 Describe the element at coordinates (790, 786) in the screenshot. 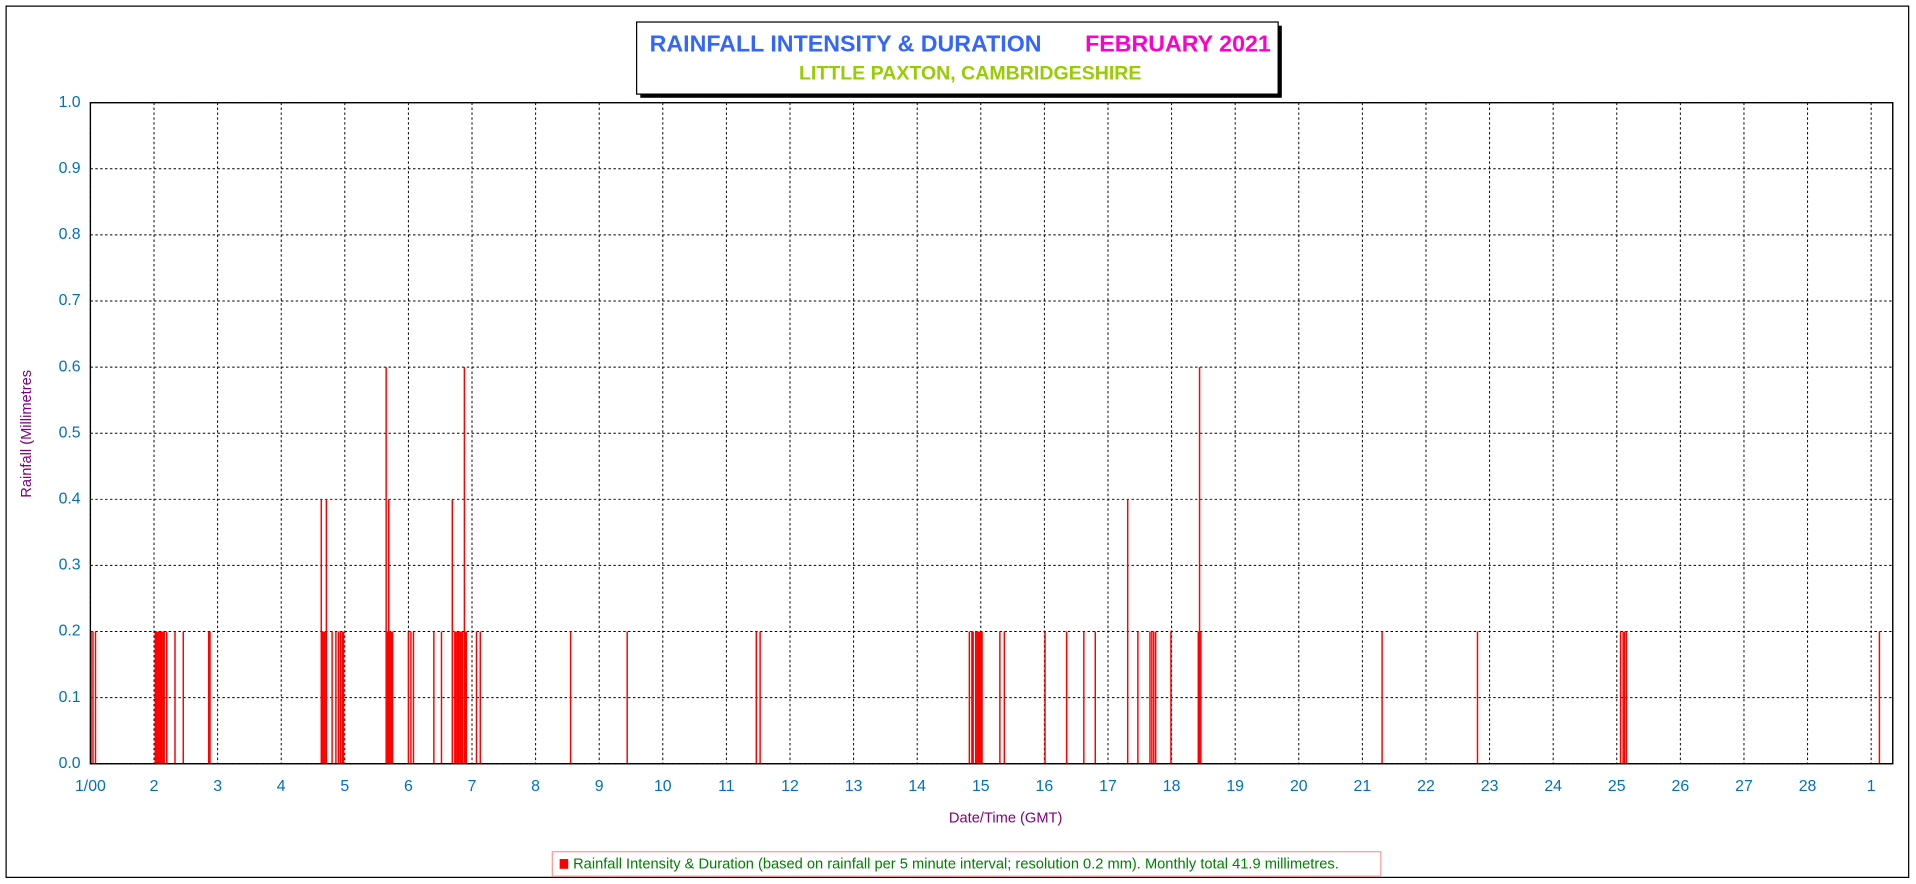

I see `x-tick-label: 12` at that location.